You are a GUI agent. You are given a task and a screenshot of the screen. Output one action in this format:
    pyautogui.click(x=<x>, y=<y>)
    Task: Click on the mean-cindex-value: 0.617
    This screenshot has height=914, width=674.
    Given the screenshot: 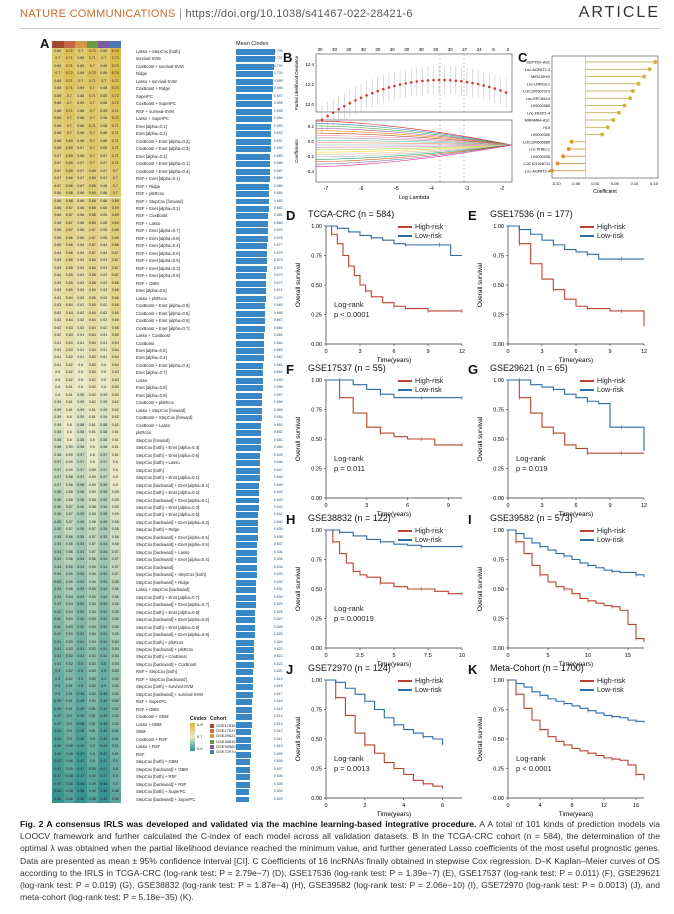 What is the action you would take?
    pyautogui.click(x=278, y=693)
    